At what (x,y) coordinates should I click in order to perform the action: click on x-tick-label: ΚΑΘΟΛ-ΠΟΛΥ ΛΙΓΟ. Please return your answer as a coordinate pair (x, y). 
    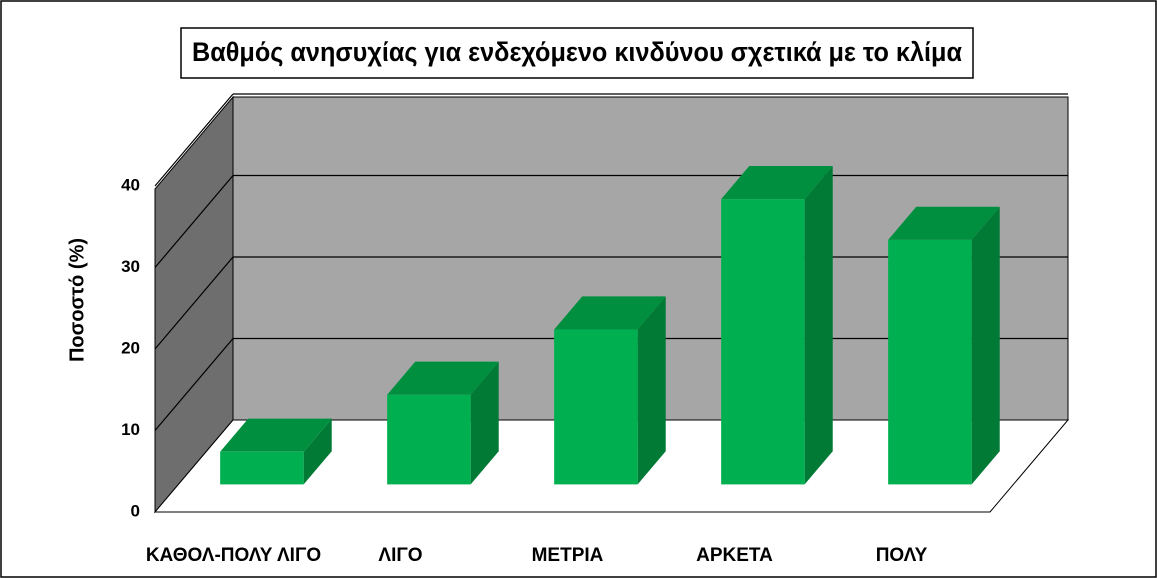
    Looking at the image, I should click on (233, 555).